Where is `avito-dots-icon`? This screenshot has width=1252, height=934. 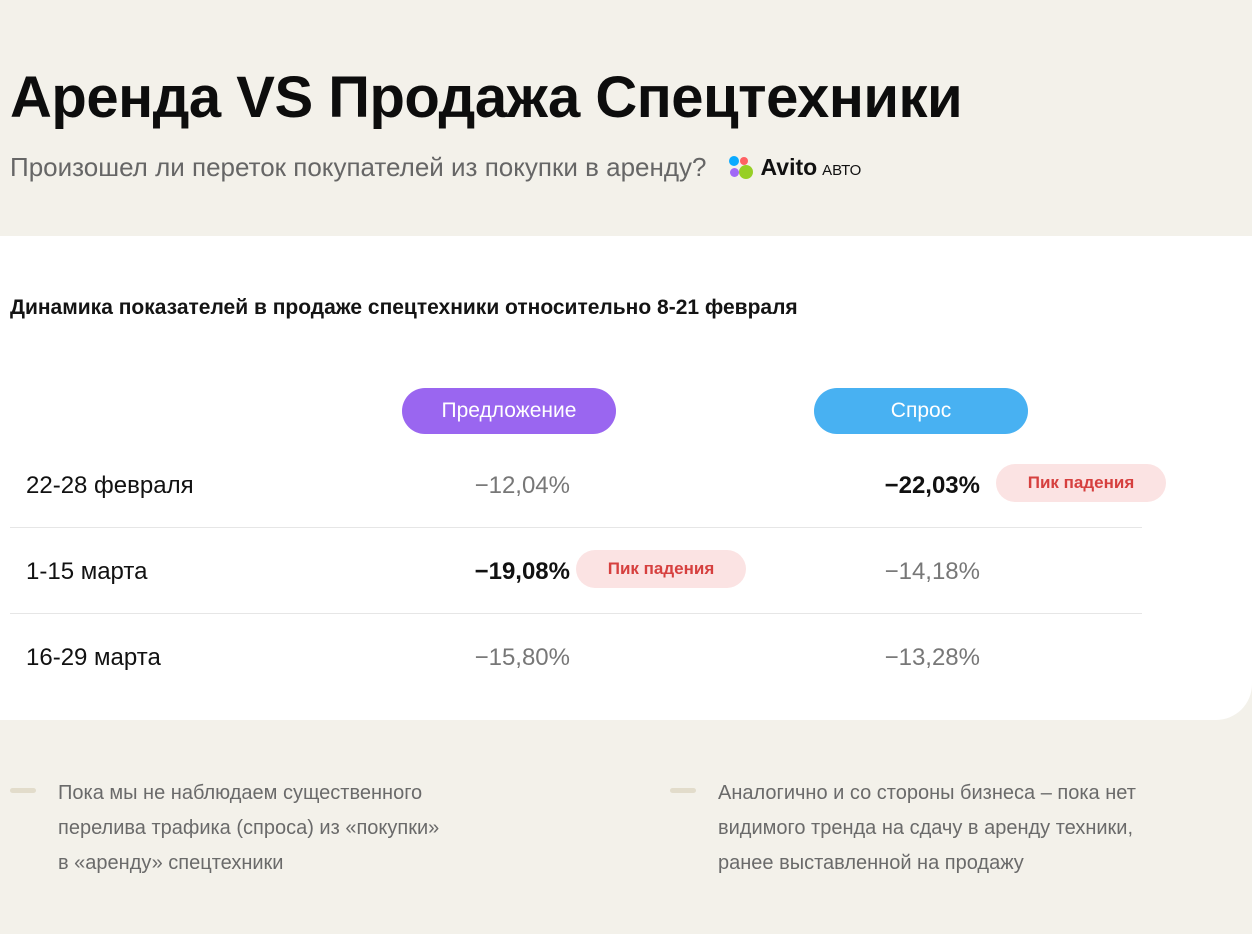
avito-dots-icon is located at coordinates (741, 167).